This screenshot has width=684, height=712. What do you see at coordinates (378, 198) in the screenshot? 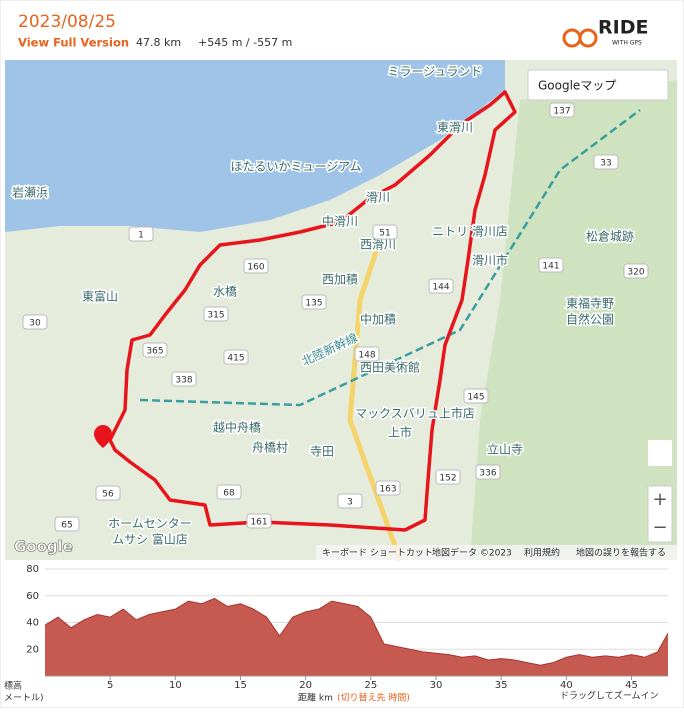
I see `map-label: 滑川` at bounding box center [378, 198].